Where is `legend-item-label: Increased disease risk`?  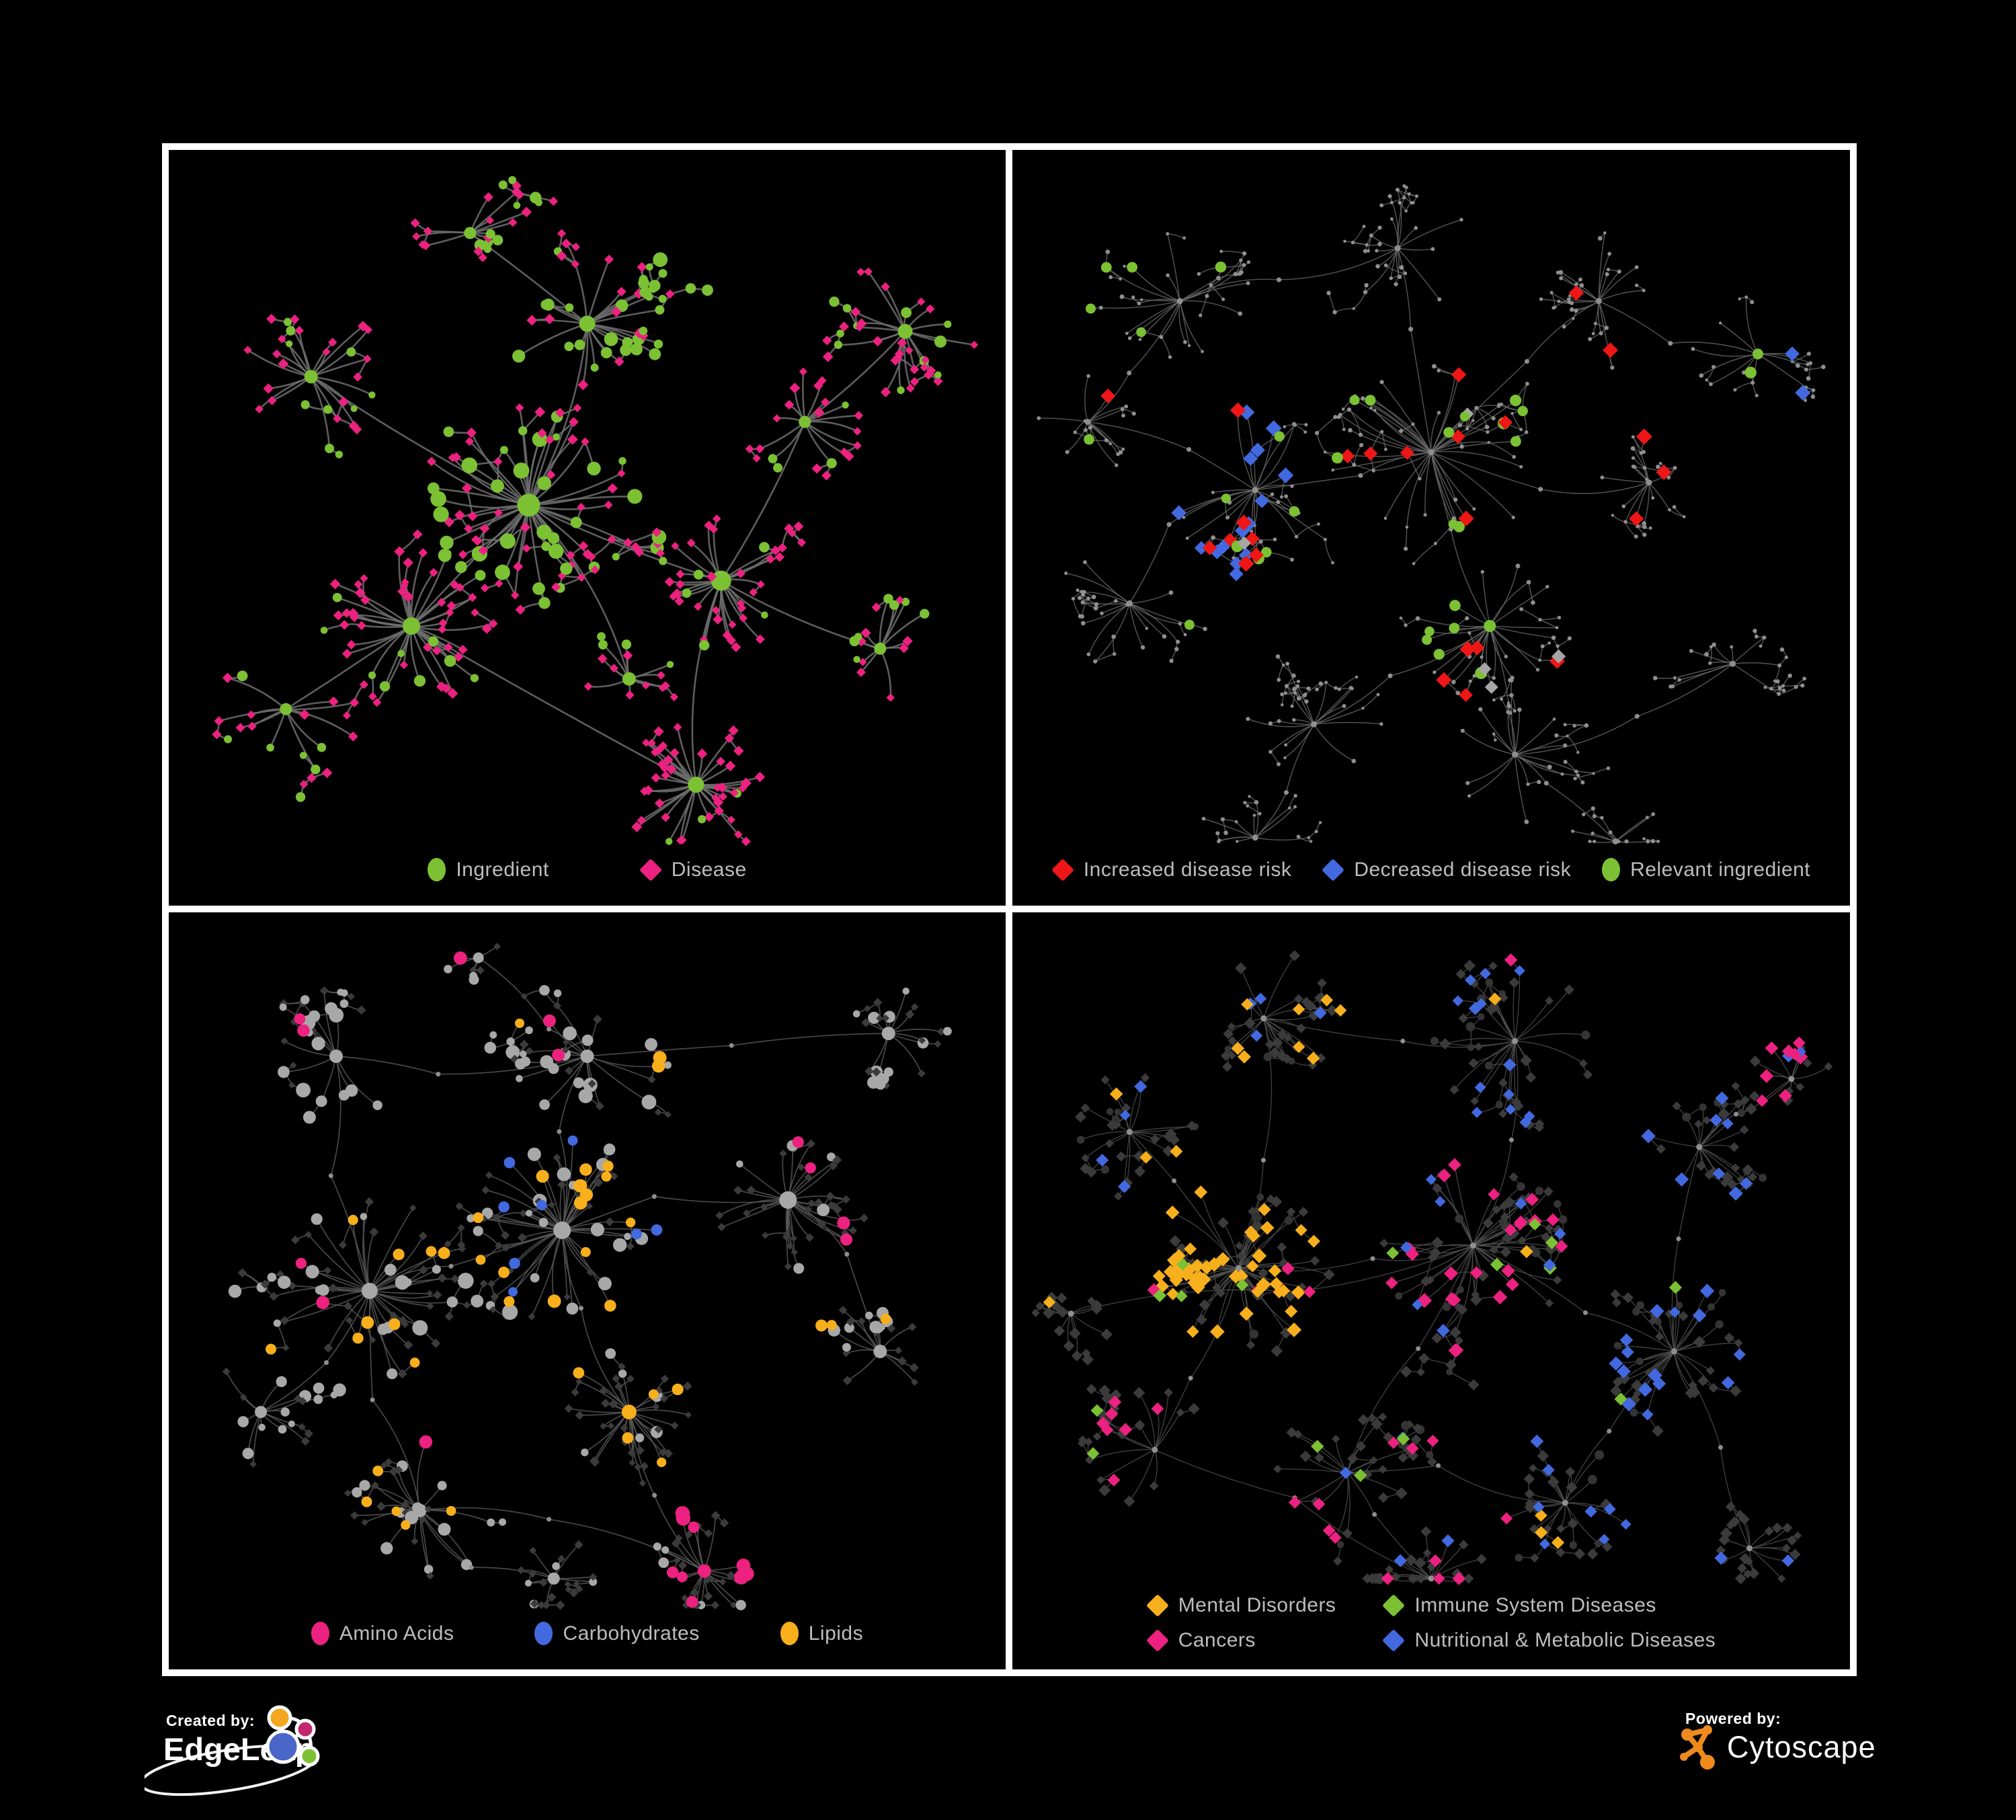 legend-item-label: Increased disease risk is located at coordinates (1187, 869).